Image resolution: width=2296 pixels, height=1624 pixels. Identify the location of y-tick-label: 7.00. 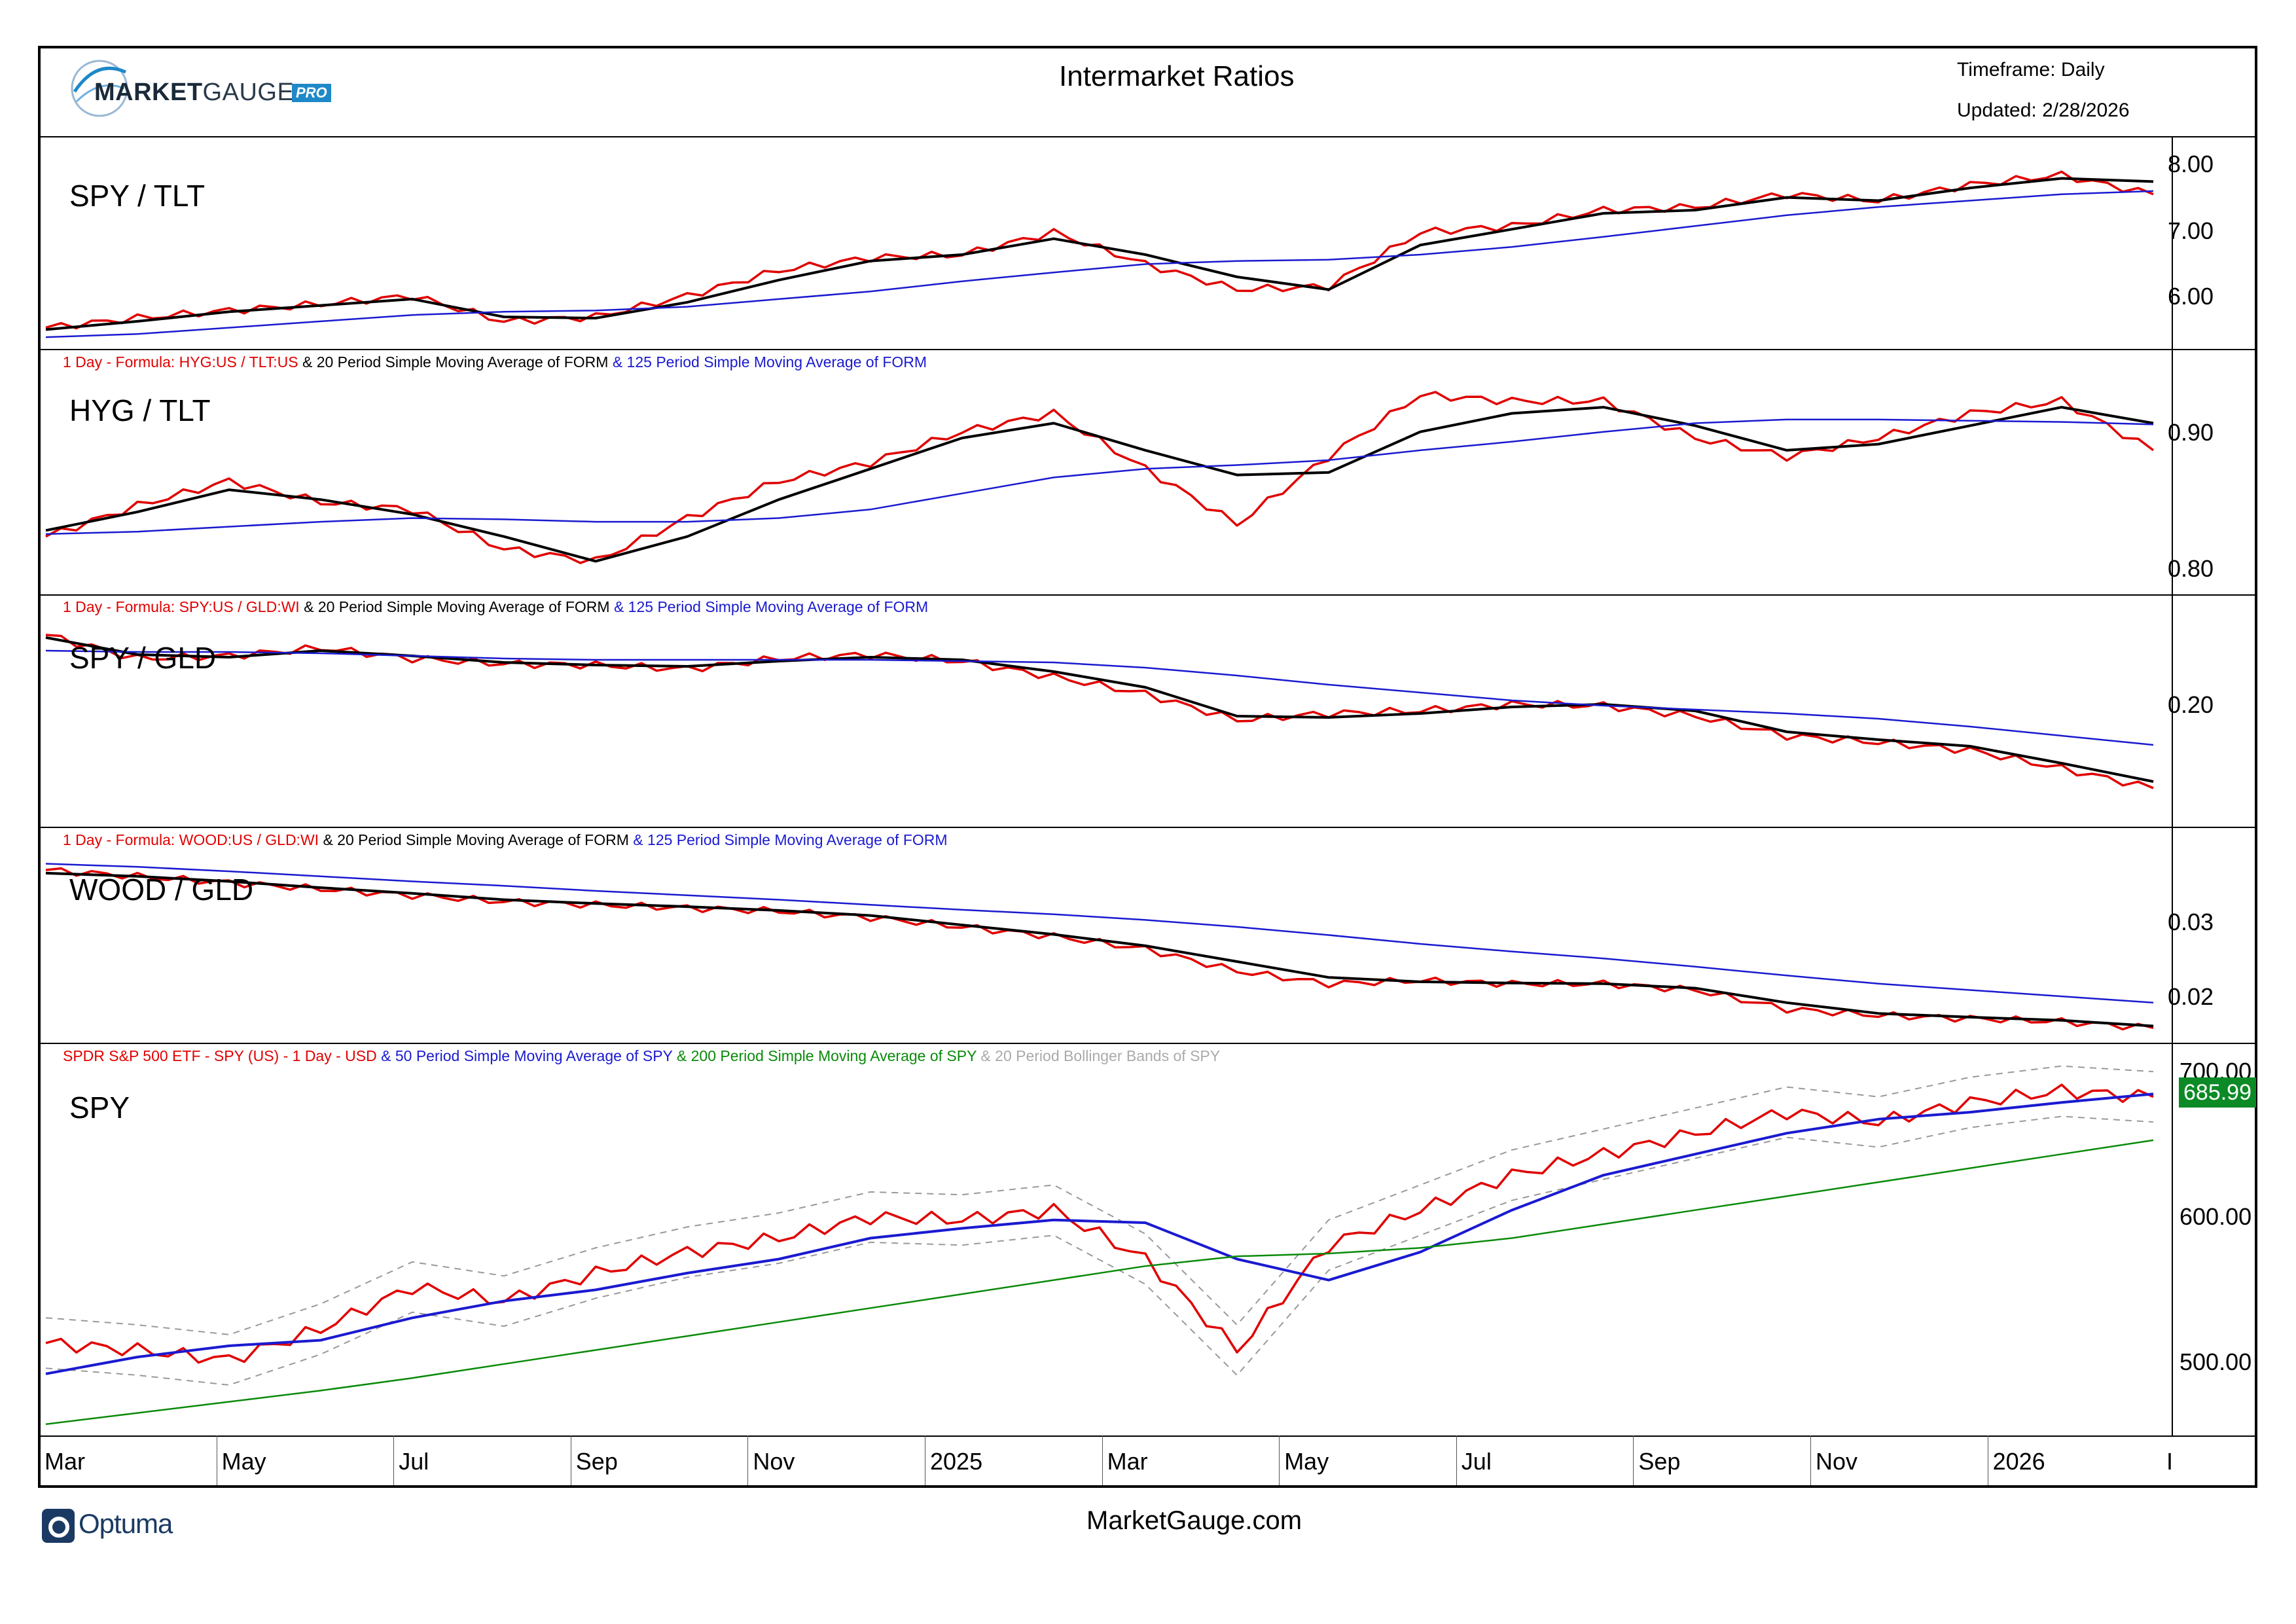
(2191, 230).